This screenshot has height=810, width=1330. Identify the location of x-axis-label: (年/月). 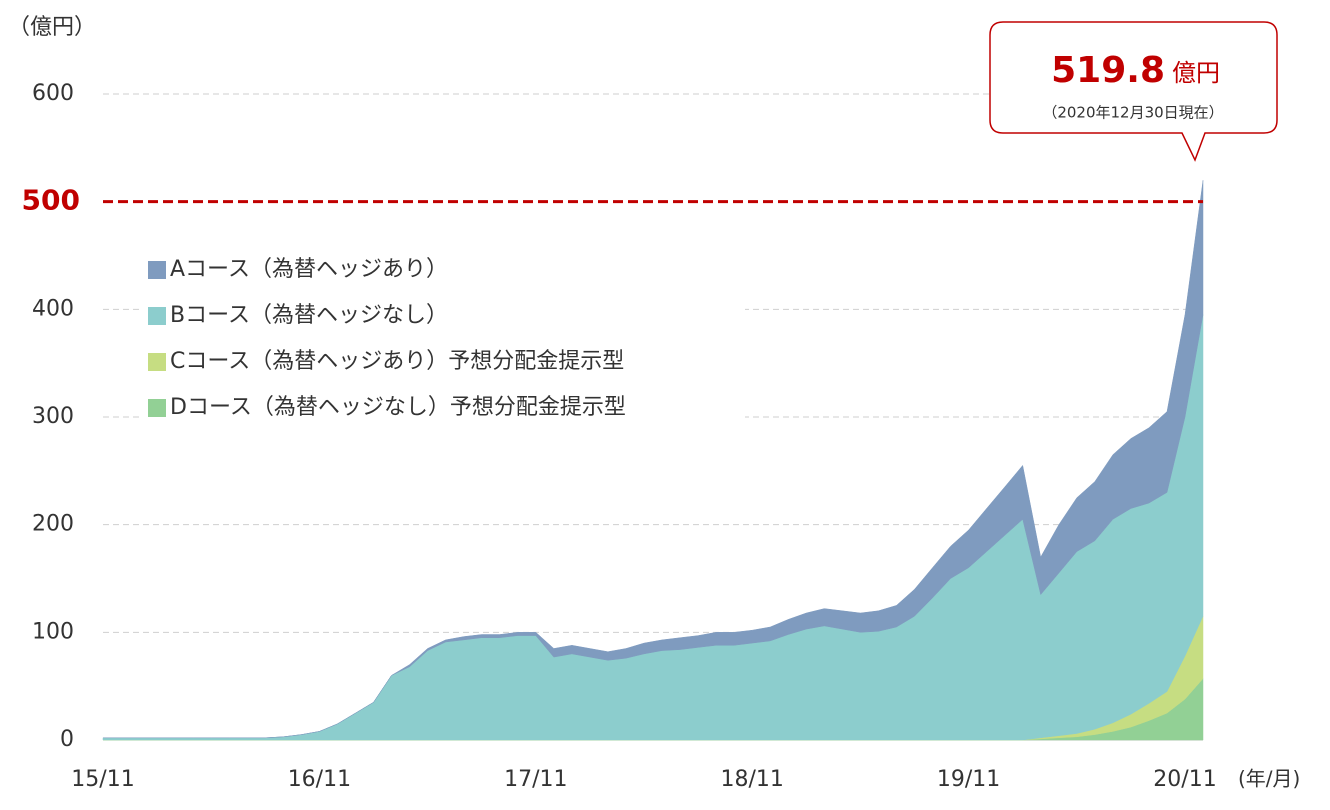
(1269, 779).